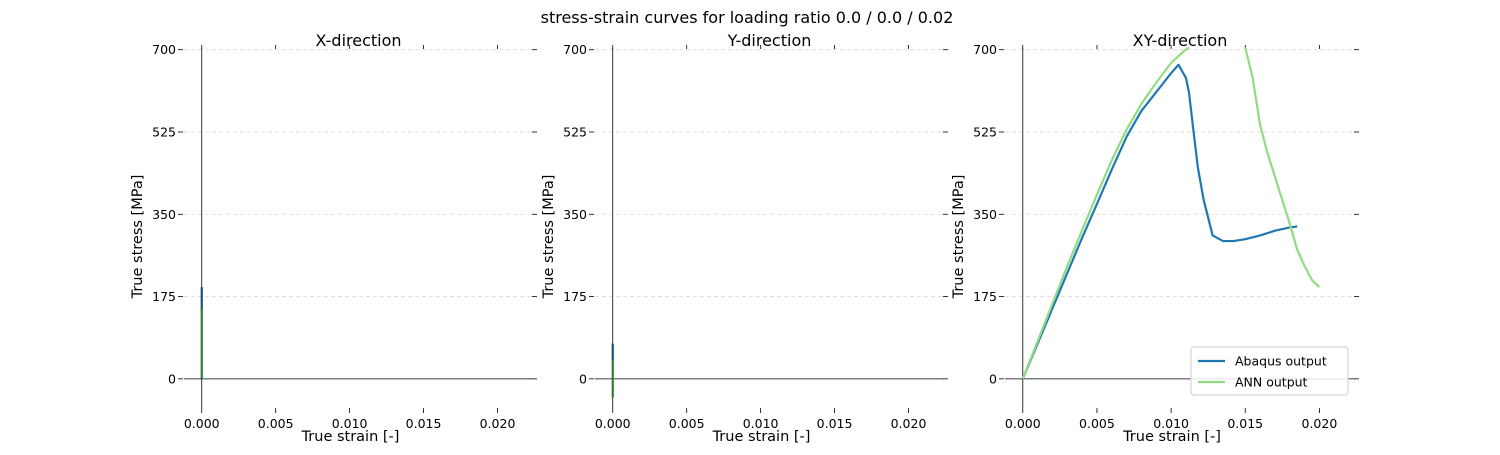 This screenshot has width=1500, height=455. I want to click on series-group, so click(1171, 213).